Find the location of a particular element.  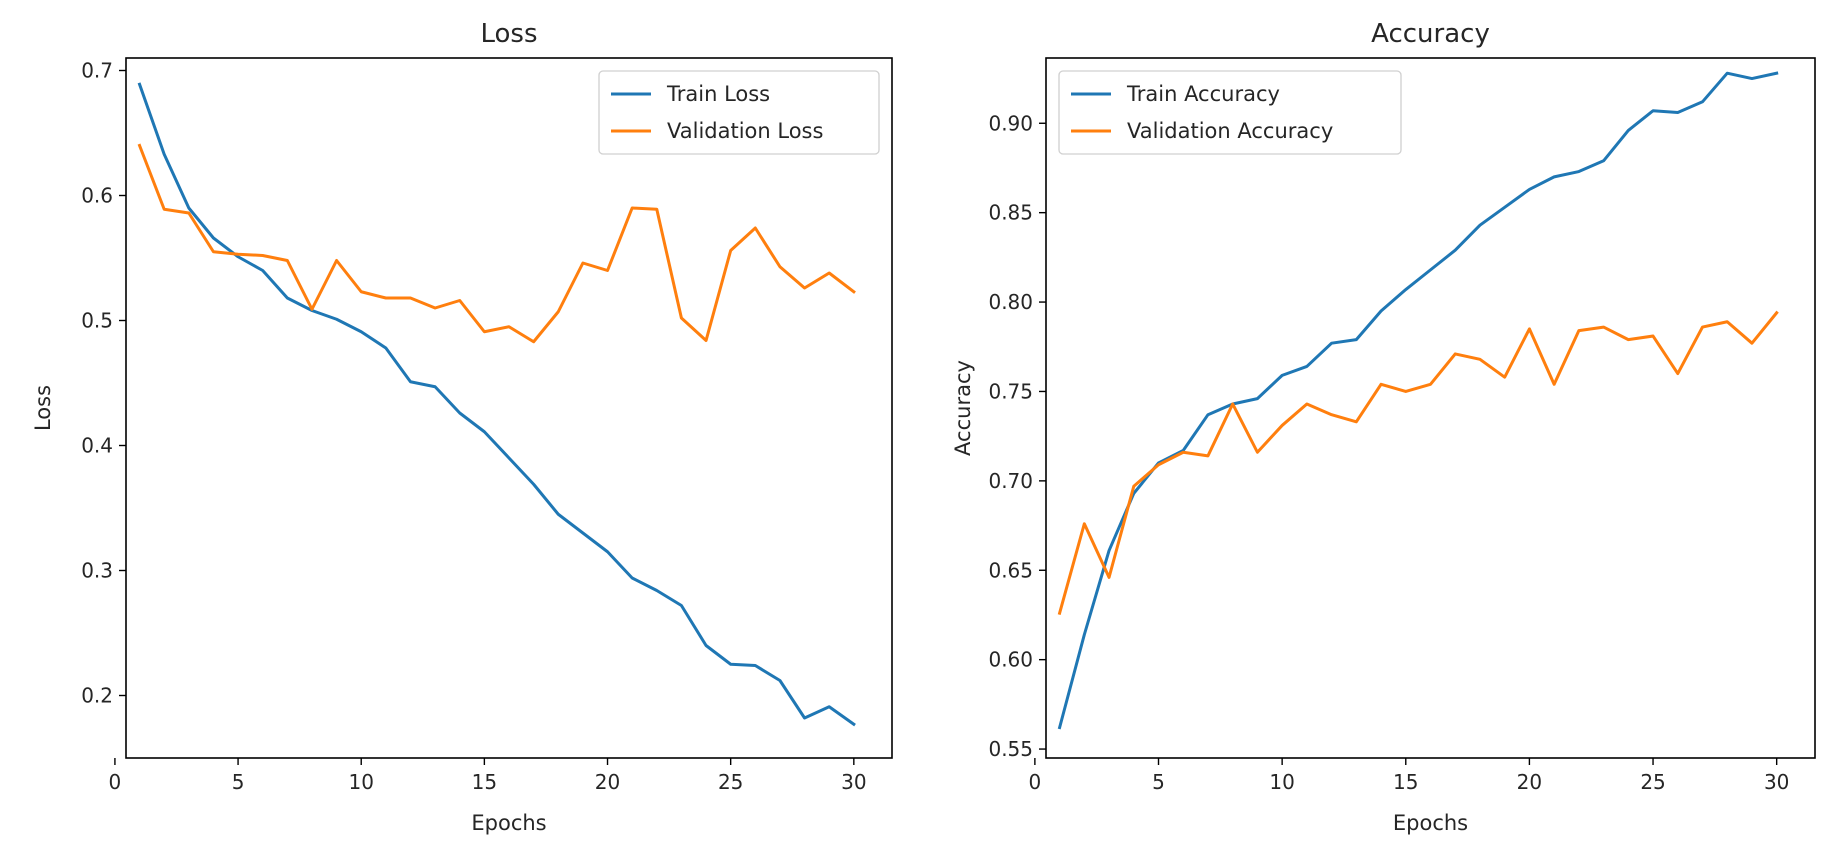

y-tick-label: 0.60 is located at coordinates (1010, 660).